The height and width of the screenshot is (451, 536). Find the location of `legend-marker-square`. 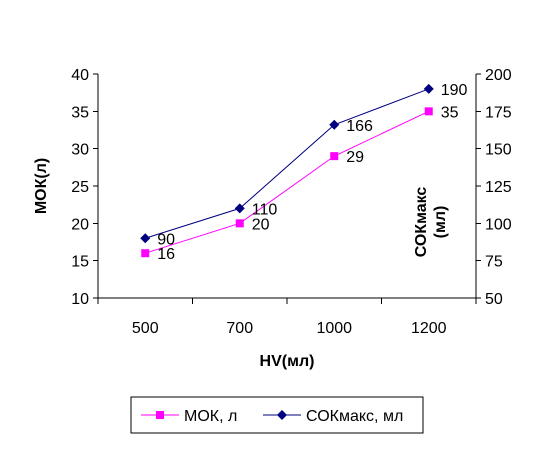

legend-marker-square is located at coordinates (160, 415).